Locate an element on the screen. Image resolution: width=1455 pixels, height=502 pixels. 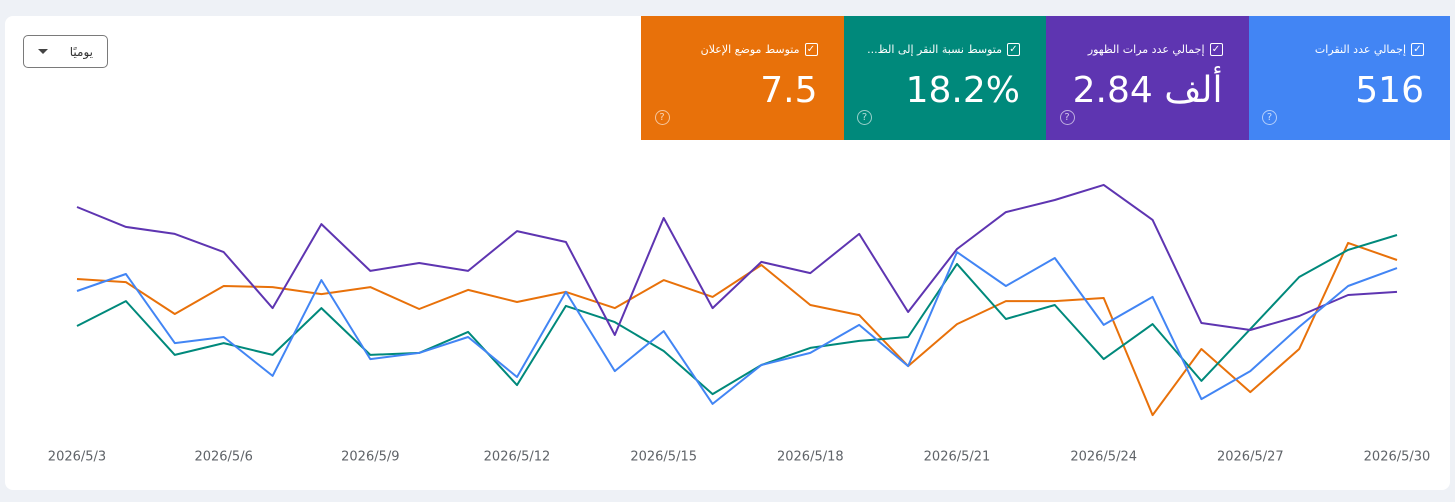
dropdown-label: يوميًا is located at coordinates (81, 51).